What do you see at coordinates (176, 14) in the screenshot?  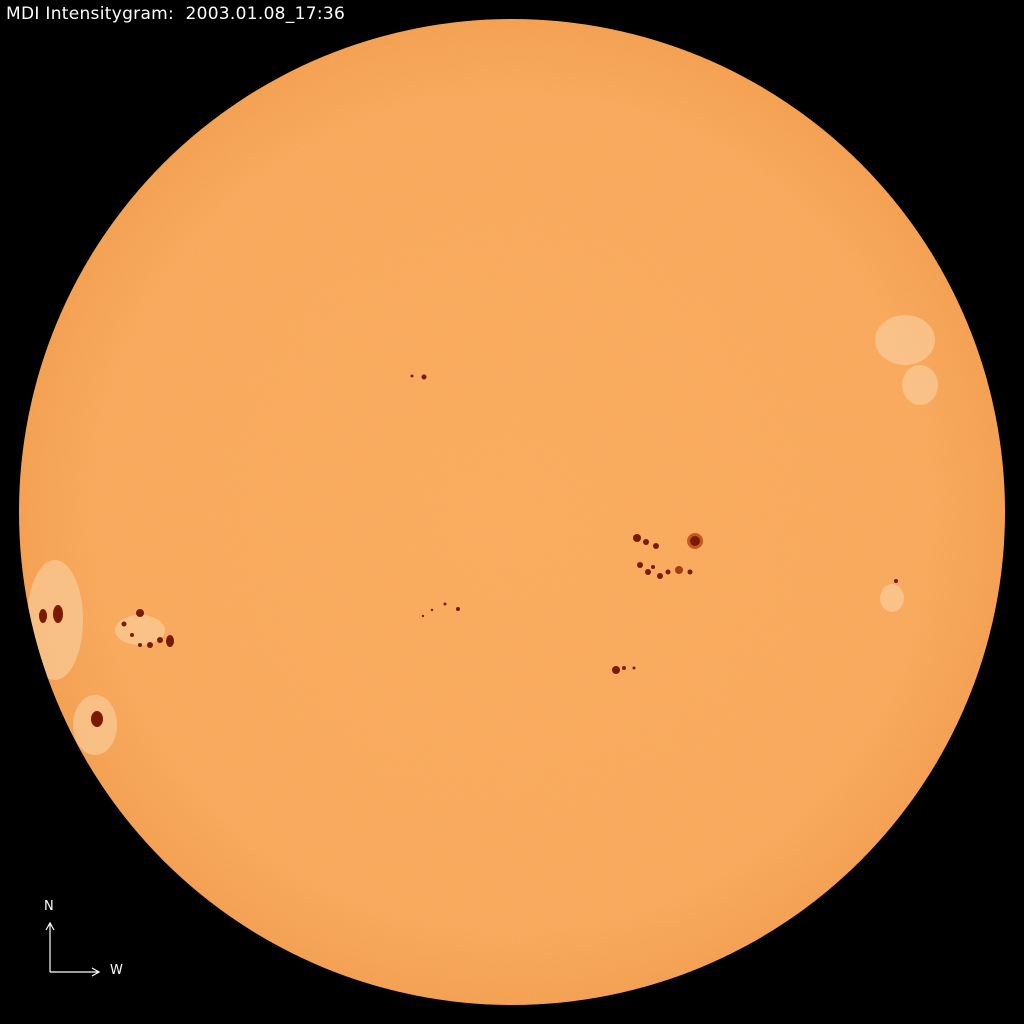 I see `image-title: MDI Intensitygram: 2003.01.08_17:36` at bounding box center [176, 14].